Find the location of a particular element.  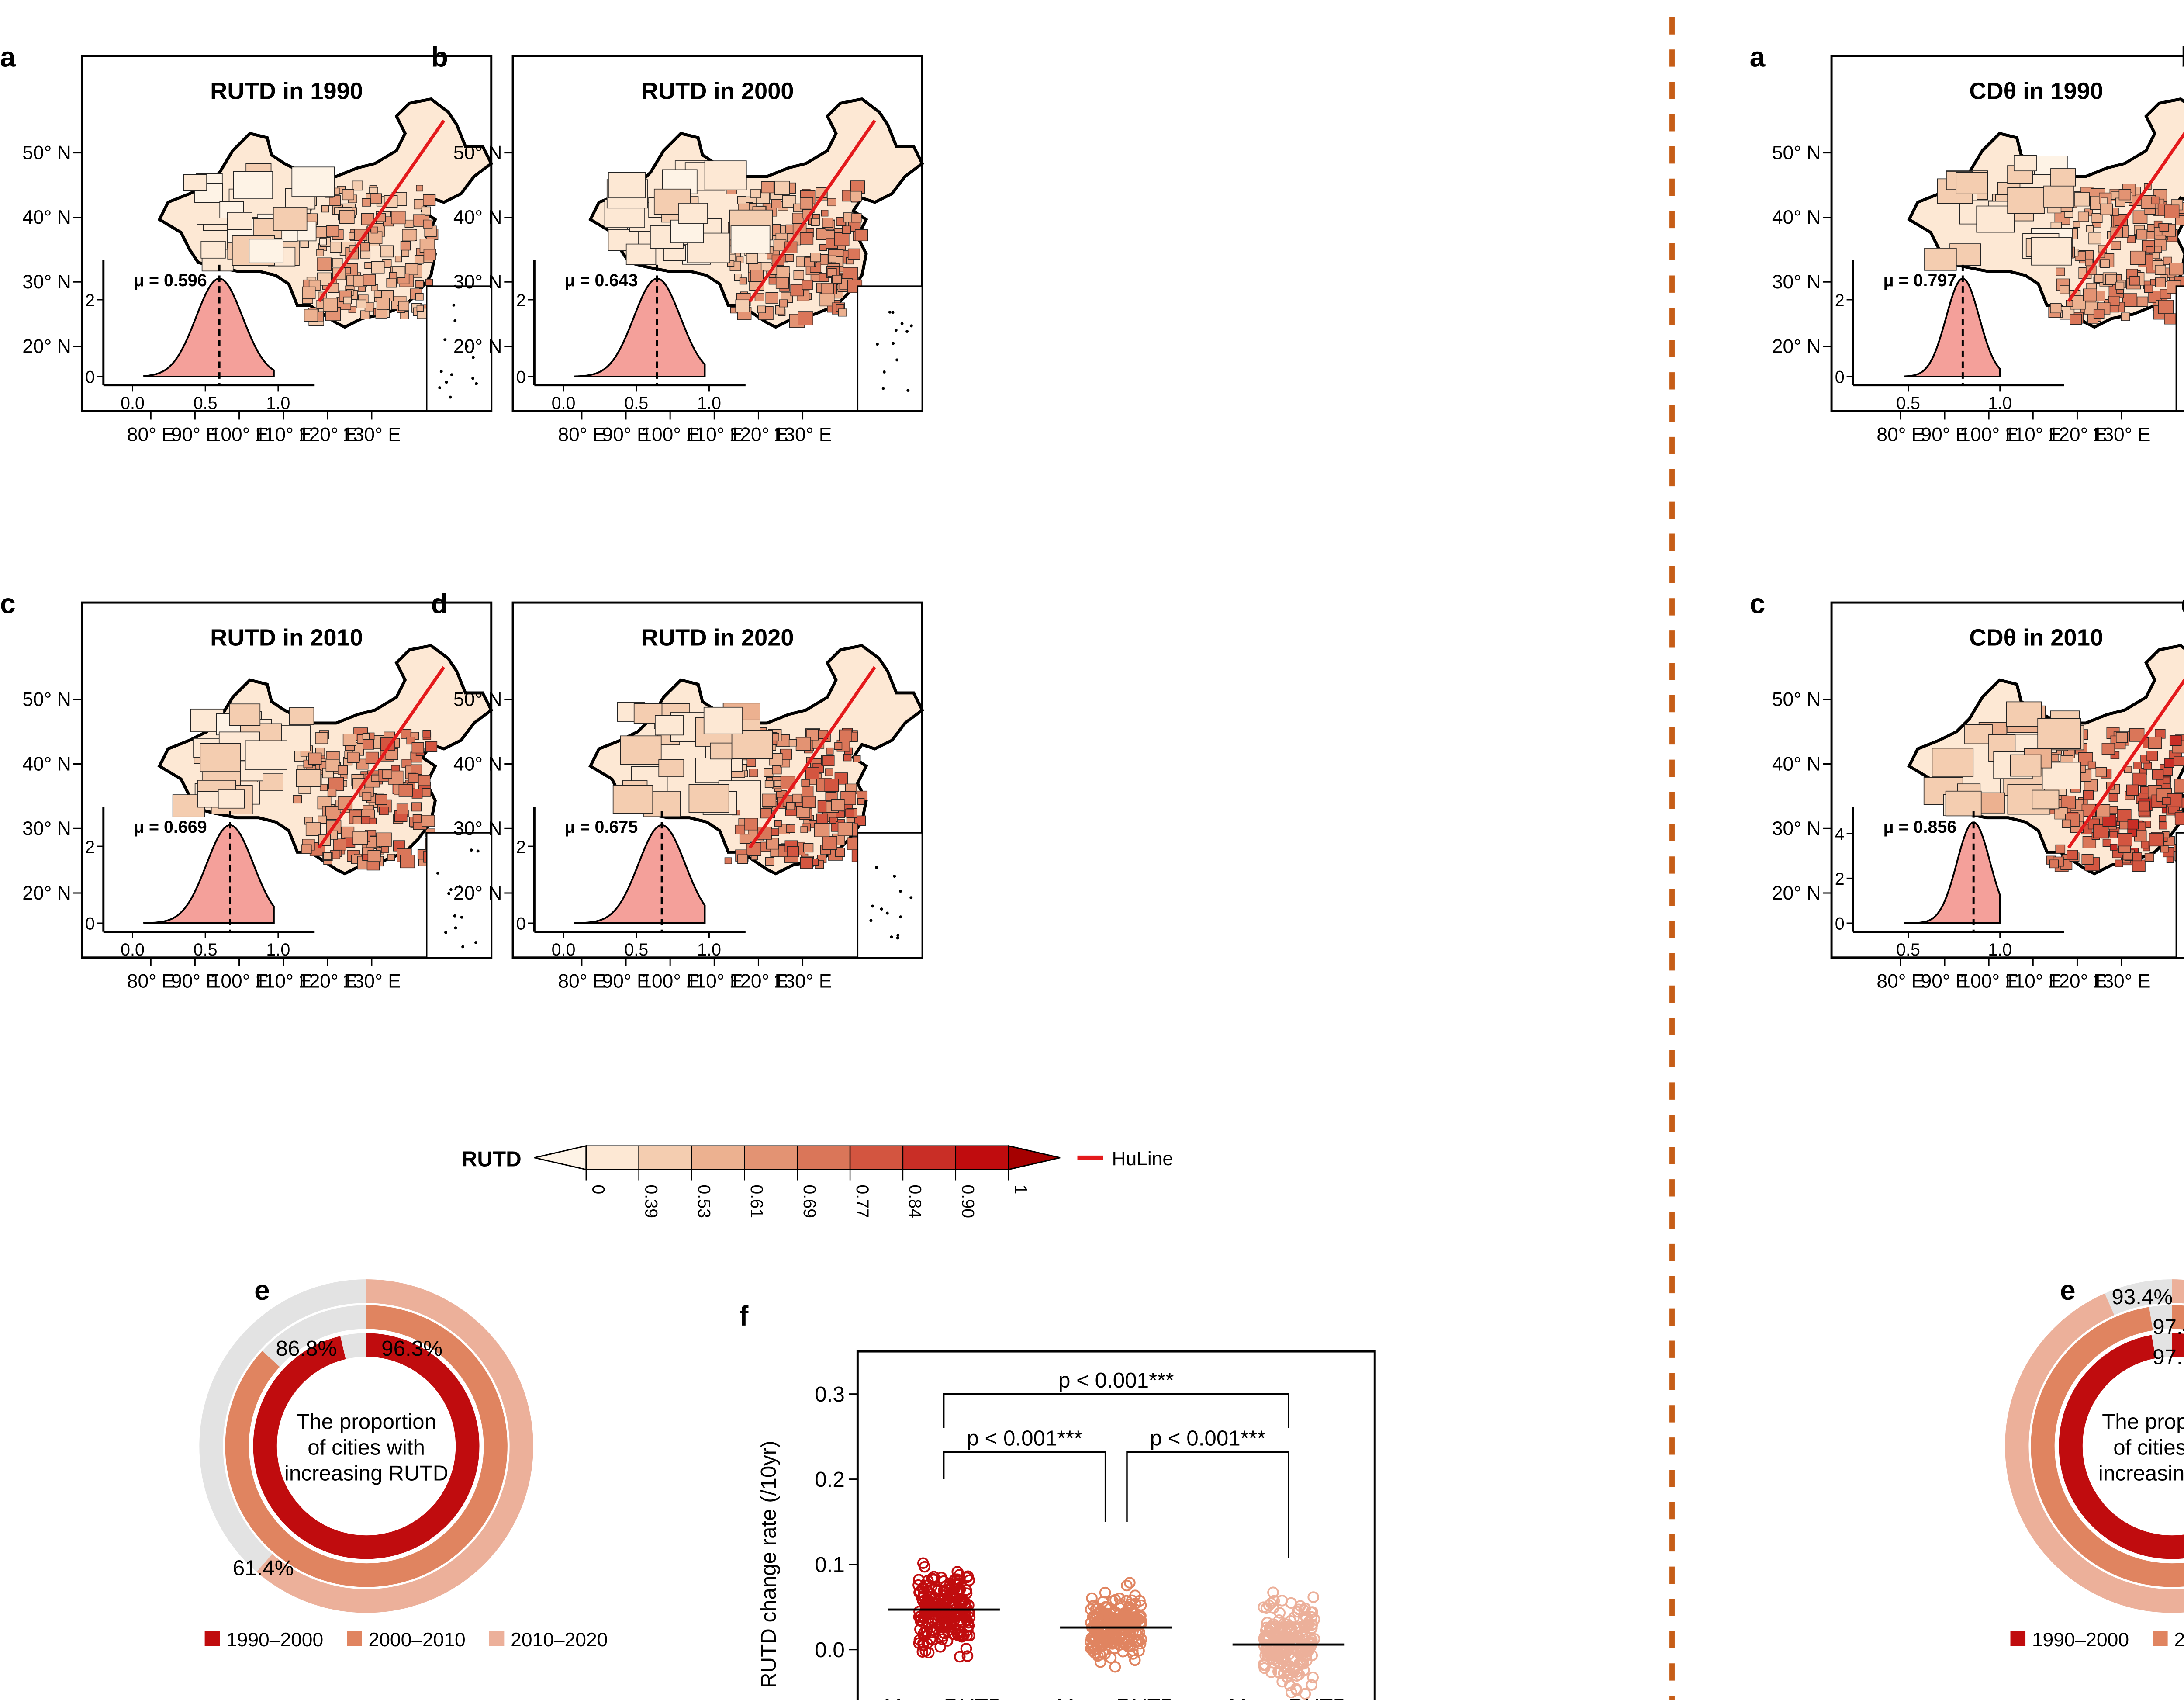

legend-label: 1990–2000 is located at coordinates (274, 1640).